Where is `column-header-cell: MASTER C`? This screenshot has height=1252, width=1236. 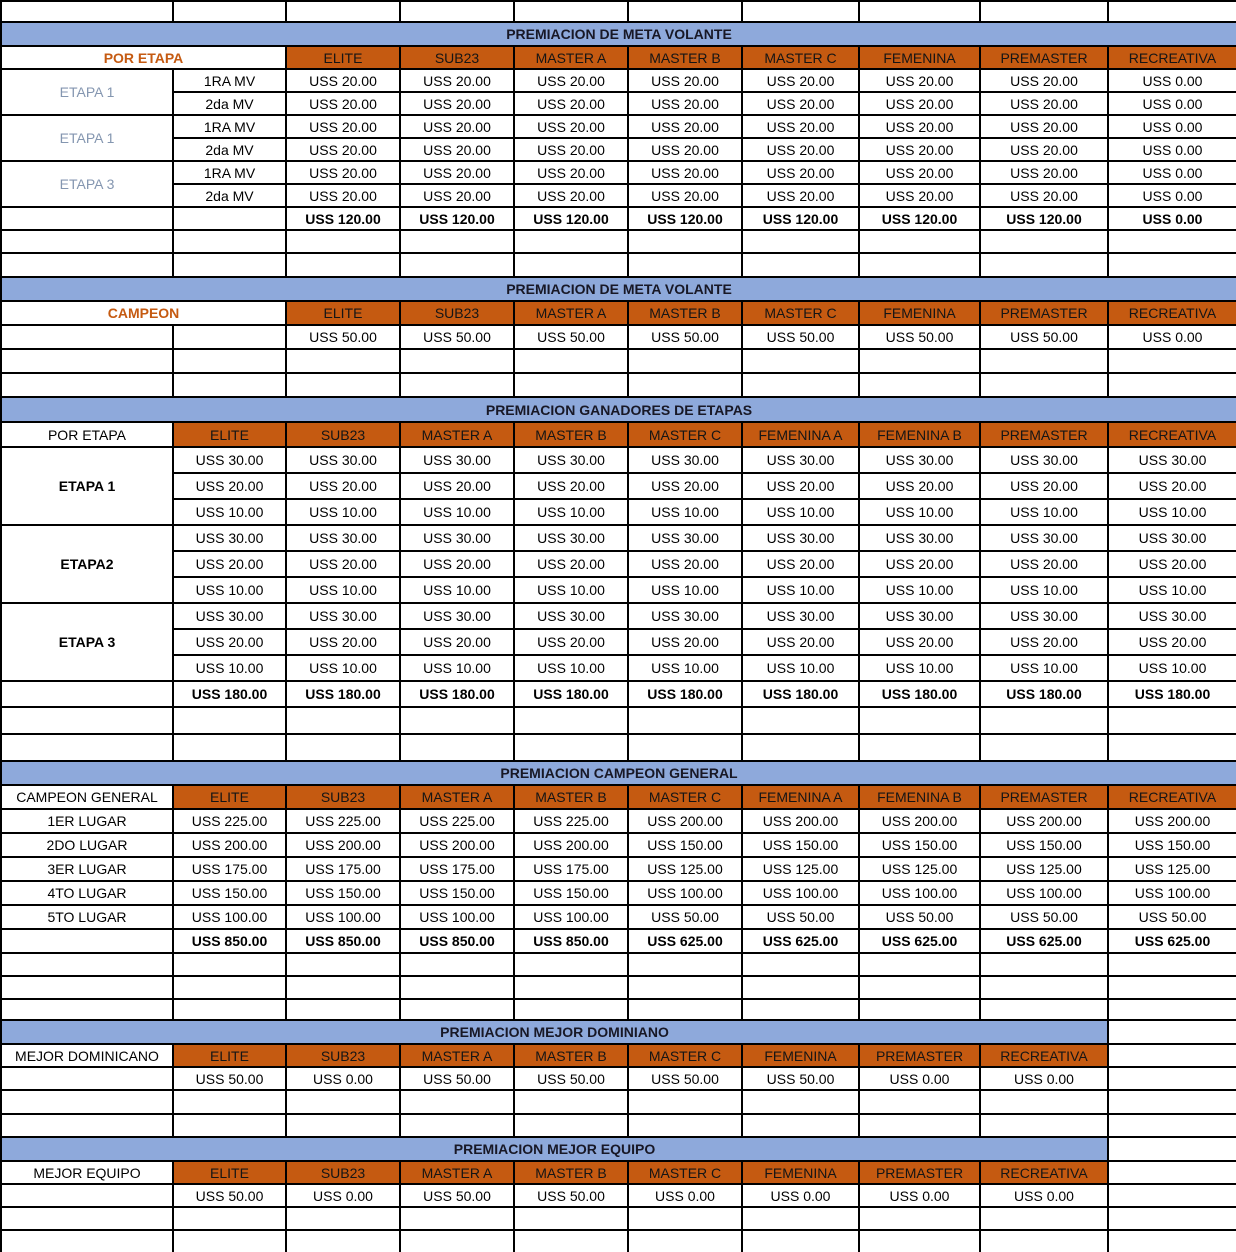 column-header-cell: MASTER C is located at coordinates (685, 1172).